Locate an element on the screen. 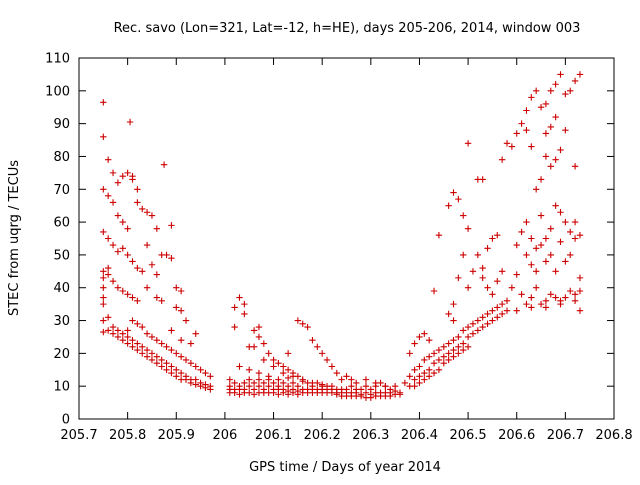 The width and height of the screenshot is (640, 485). y-tick-label: 70 is located at coordinates (61, 190).